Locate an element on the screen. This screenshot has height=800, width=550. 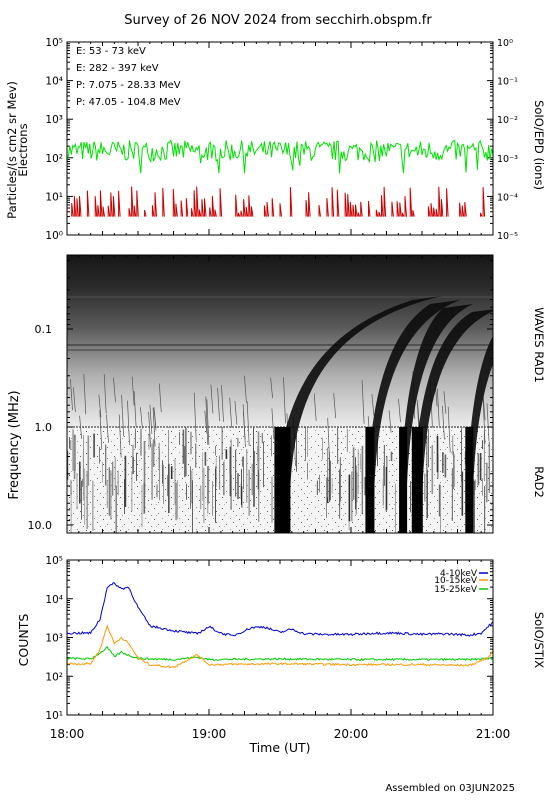
epd-right-tick-label: 10⁻² is located at coordinates (507, 120).